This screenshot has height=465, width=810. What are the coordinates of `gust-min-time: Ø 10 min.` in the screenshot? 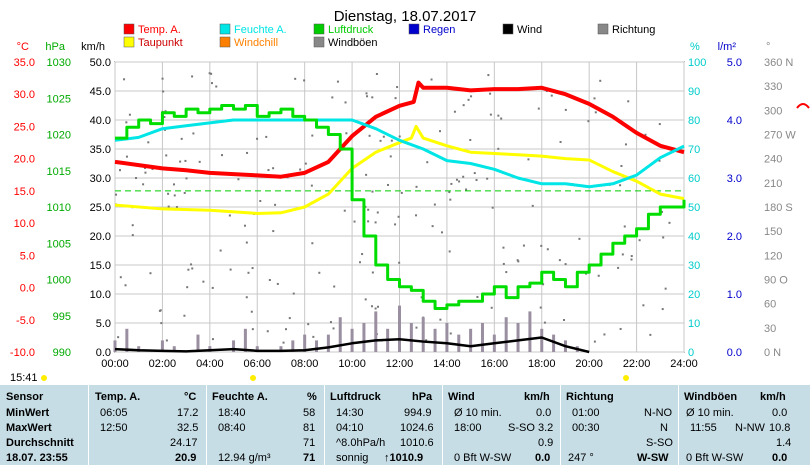 It's located at (710, 413).